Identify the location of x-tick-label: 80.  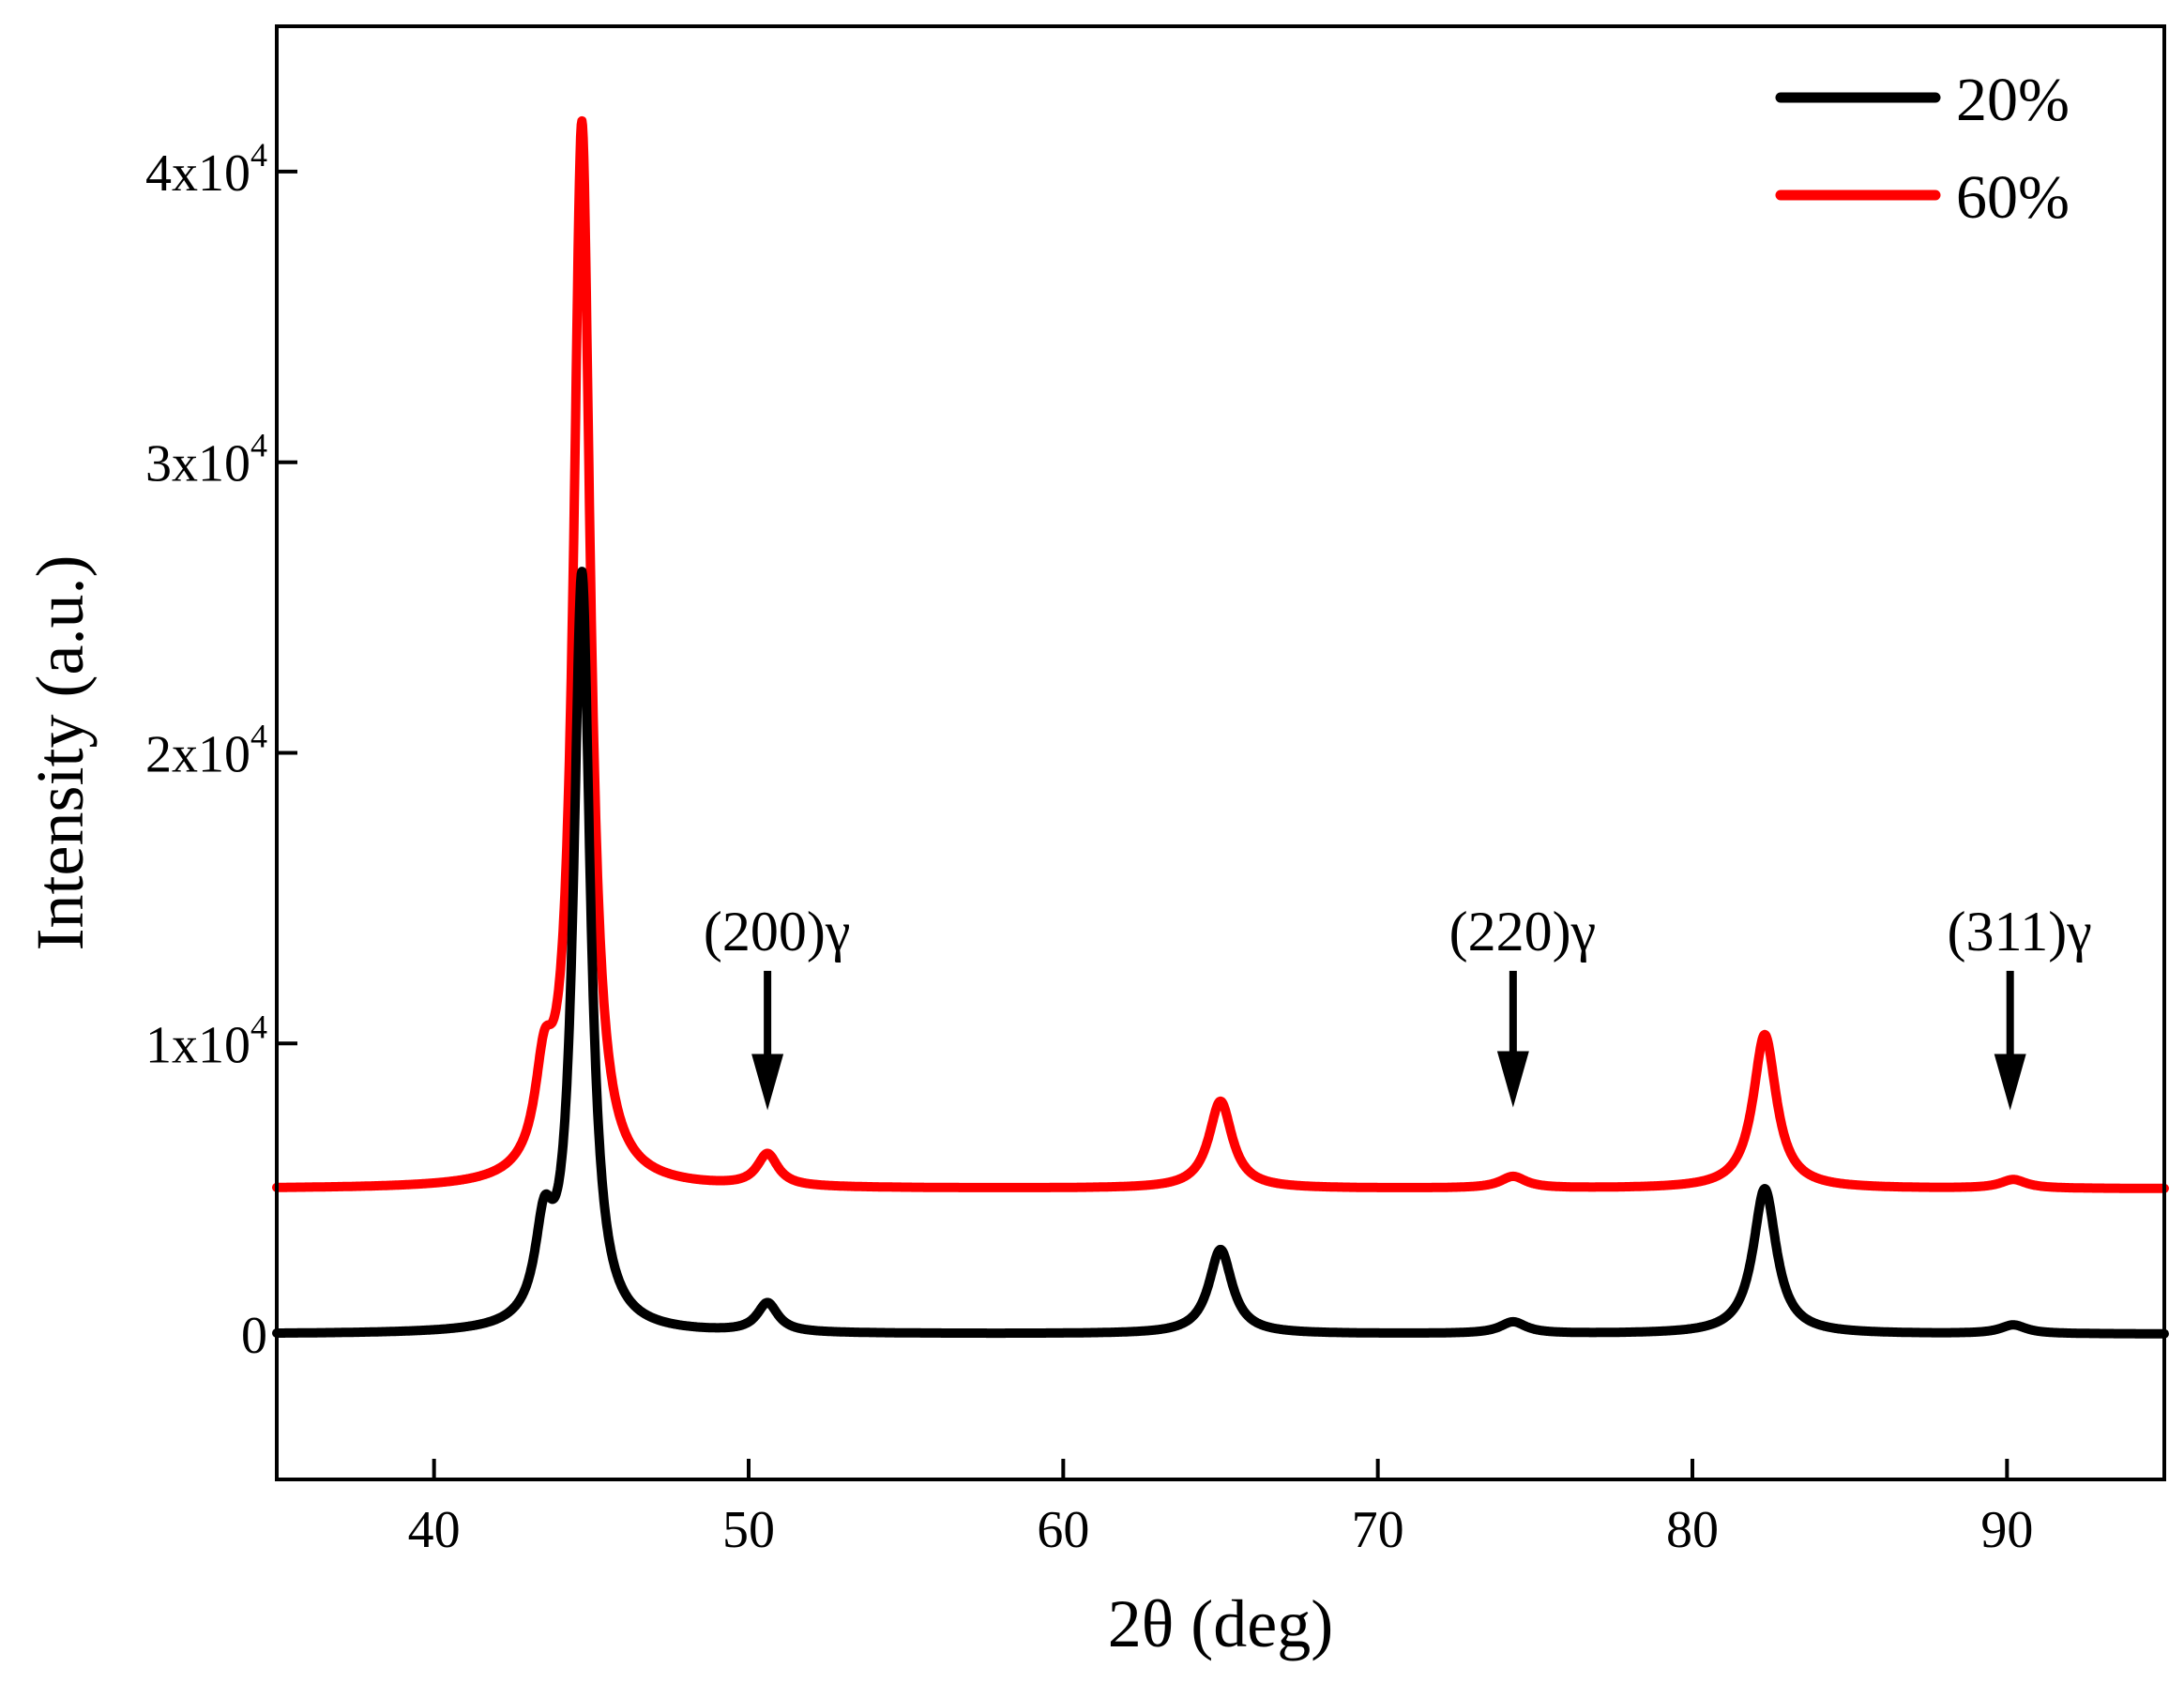
(1692, 1530).